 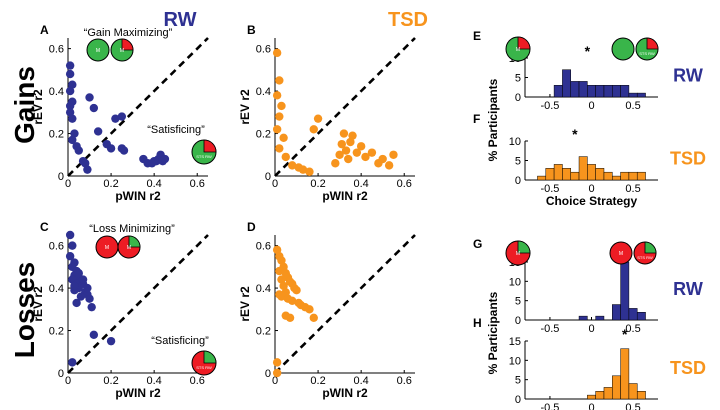 I want to click on pie-e-left-label: M, so click(x=518, y=50).